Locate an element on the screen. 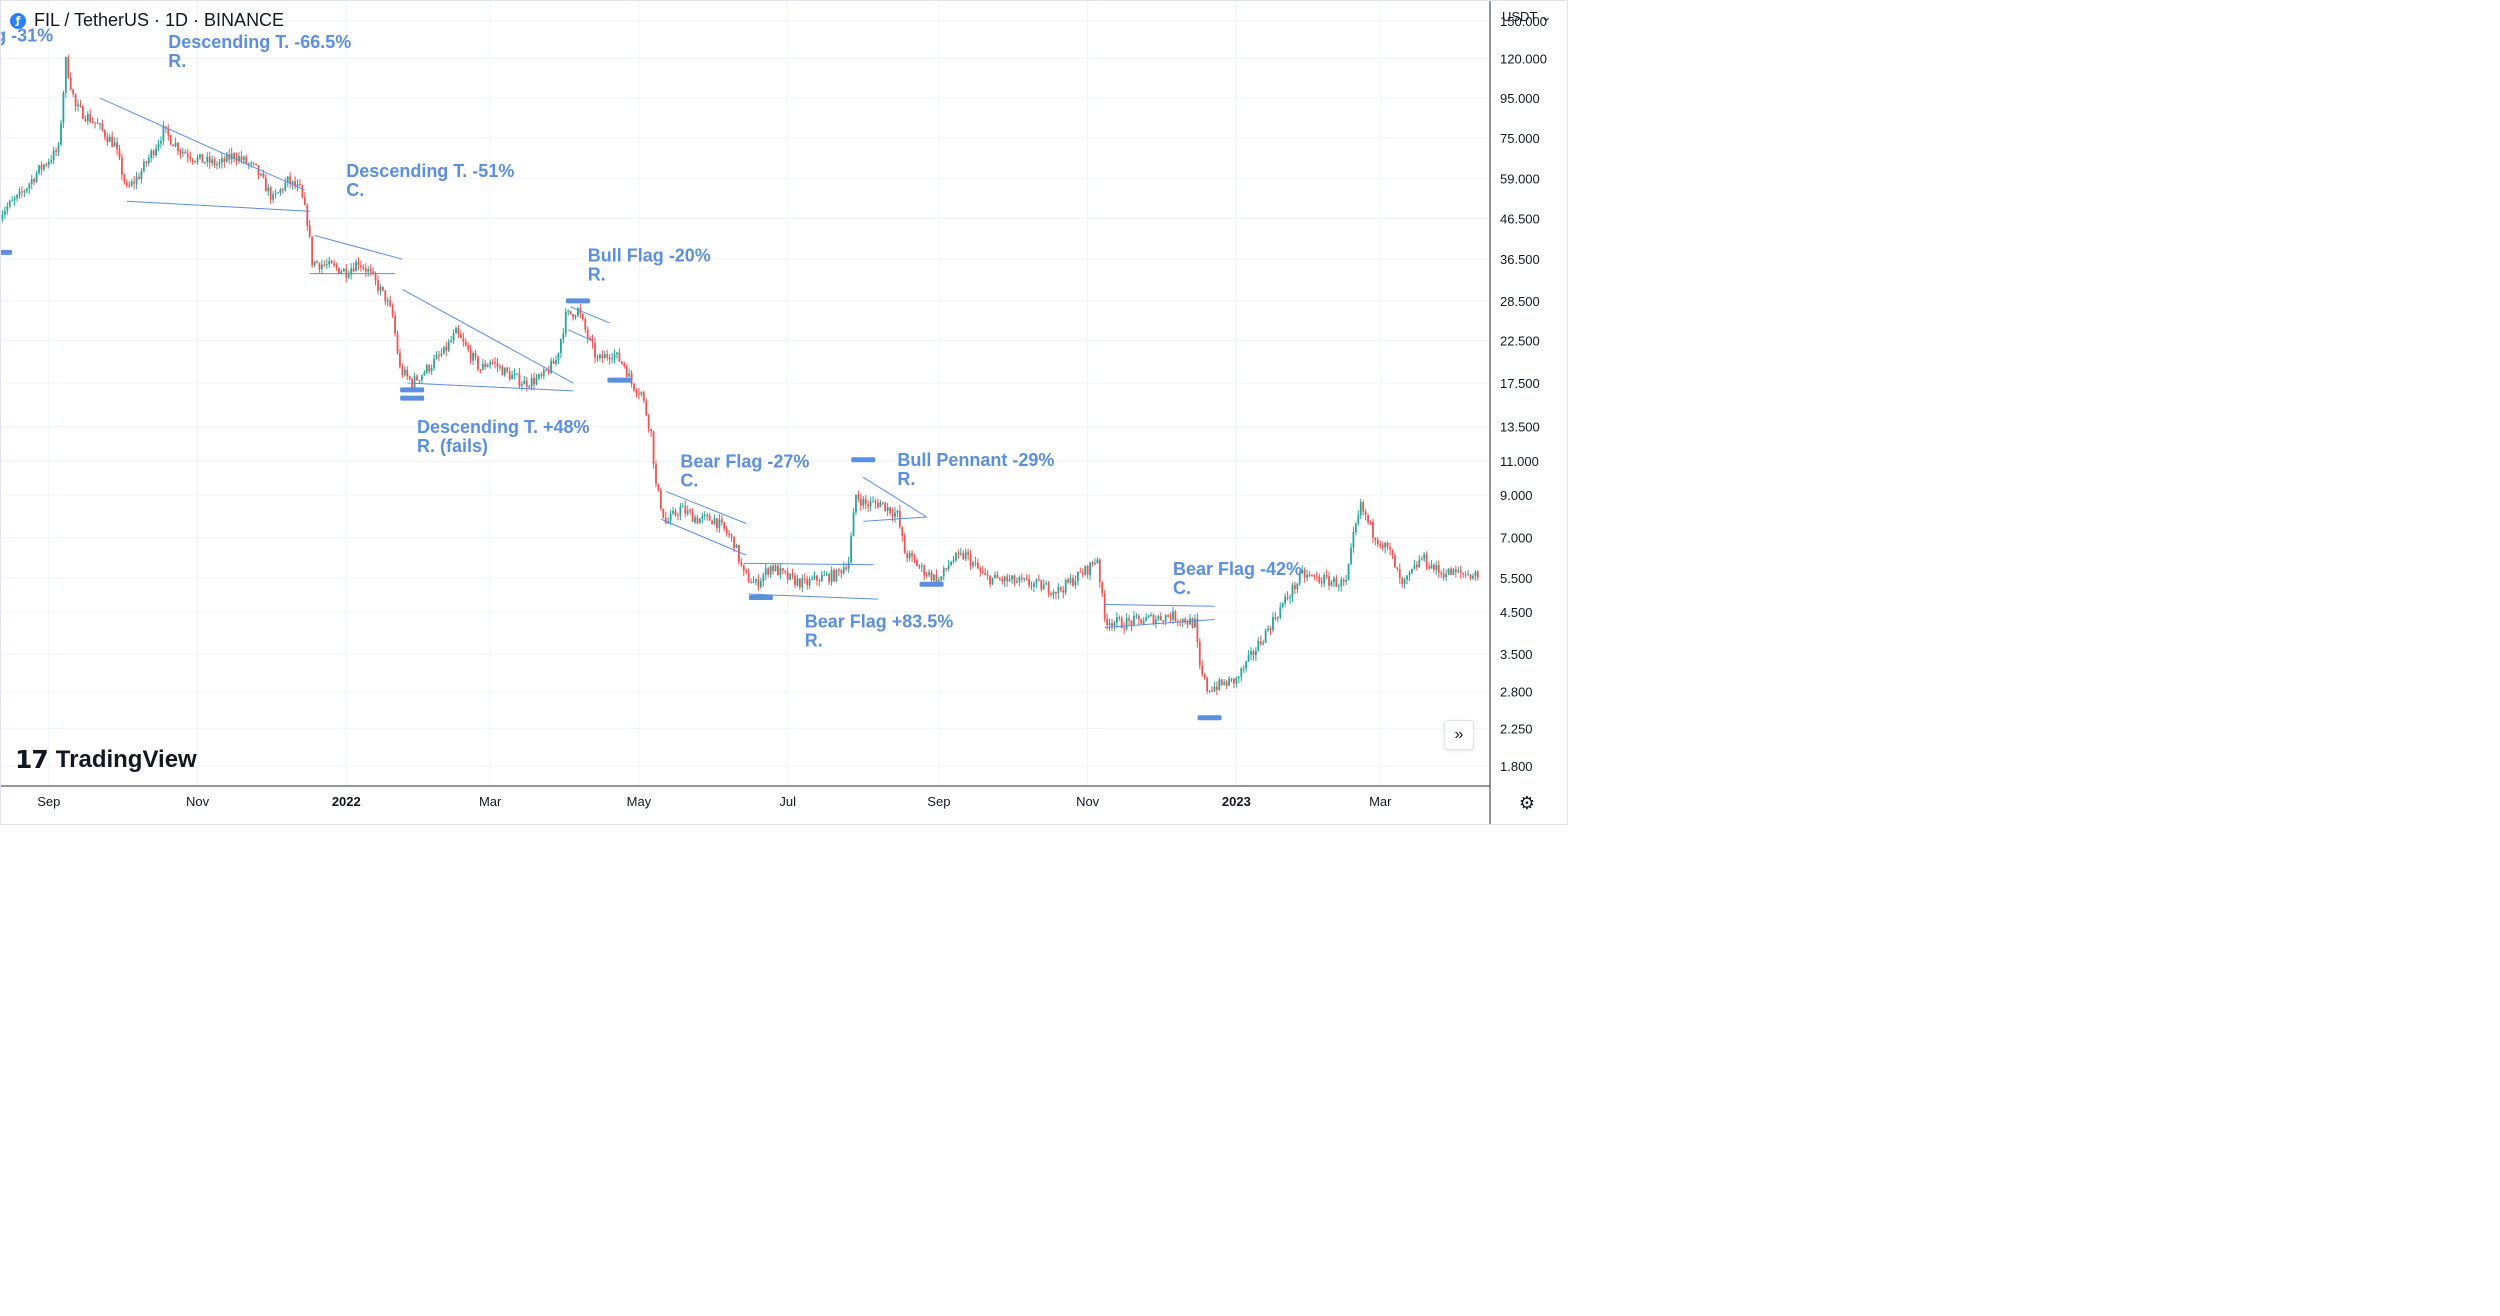  pattern-label: Descending T. +48% is located at coordinates (503, 427).